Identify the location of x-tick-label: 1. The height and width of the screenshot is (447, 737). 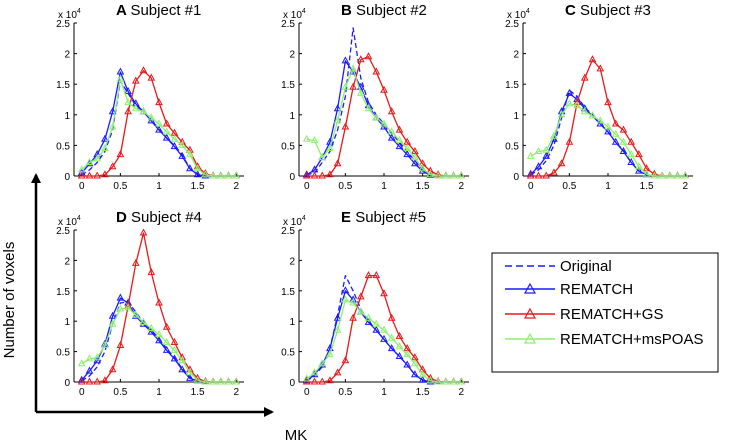
(159, 392).